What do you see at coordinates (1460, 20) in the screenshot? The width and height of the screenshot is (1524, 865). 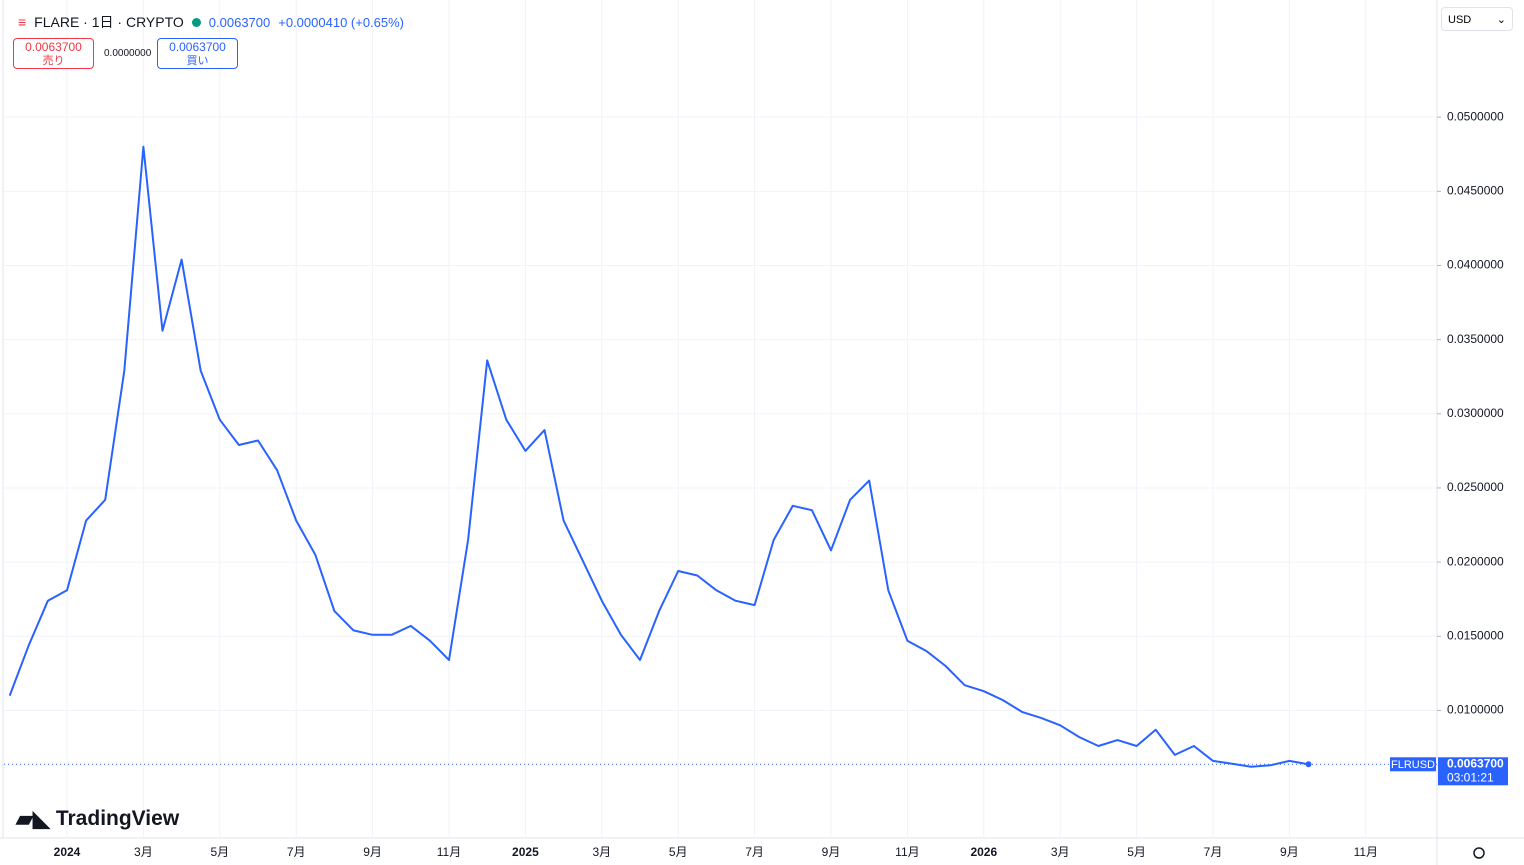 I see `currency: USD` at bounding box center [1460, 20].